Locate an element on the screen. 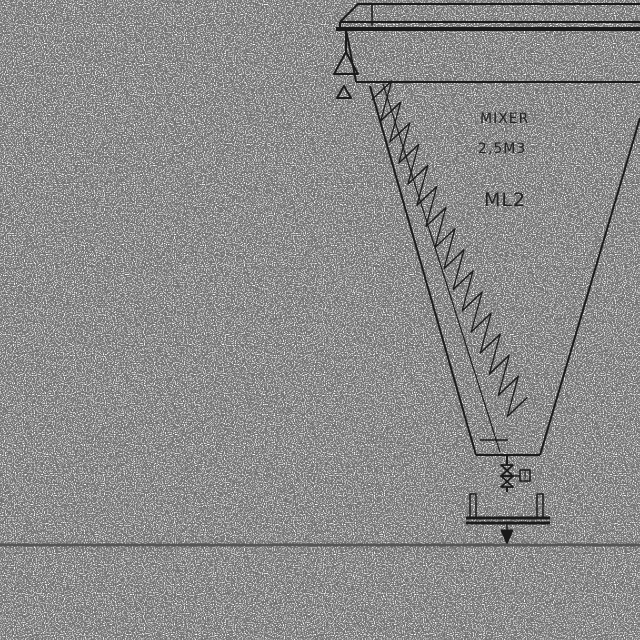 The image size is (640, 640). top-platform is located at coordinates (488, 17).